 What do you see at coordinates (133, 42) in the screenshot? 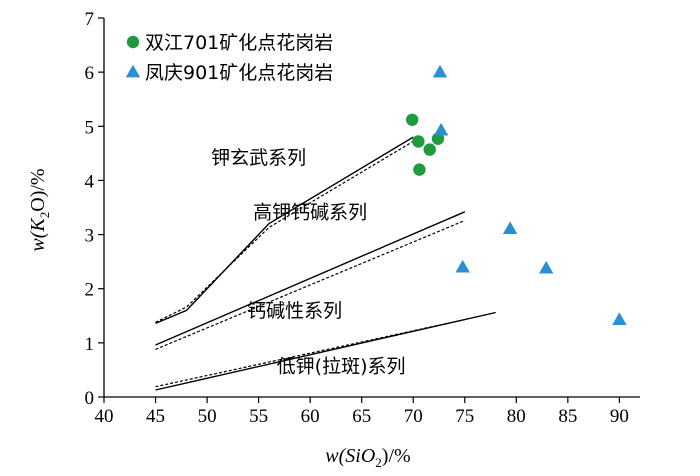
I see `legend-circle-marker` at bounding box center [133, 42].